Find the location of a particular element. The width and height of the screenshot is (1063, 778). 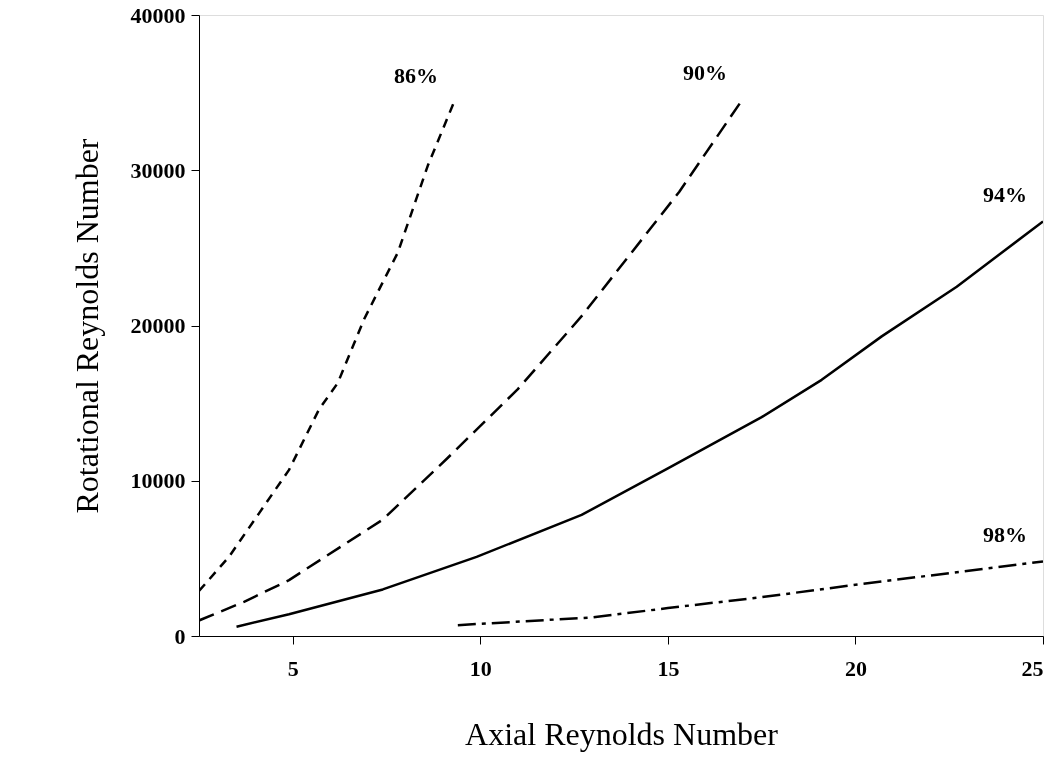

series-label: 94% is located at coordinates (1005, 195).